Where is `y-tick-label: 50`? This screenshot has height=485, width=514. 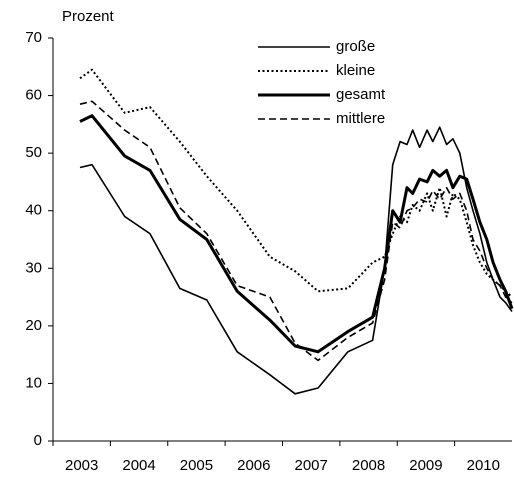 y-tick-label: 50 is located at coordinates (33, 152).